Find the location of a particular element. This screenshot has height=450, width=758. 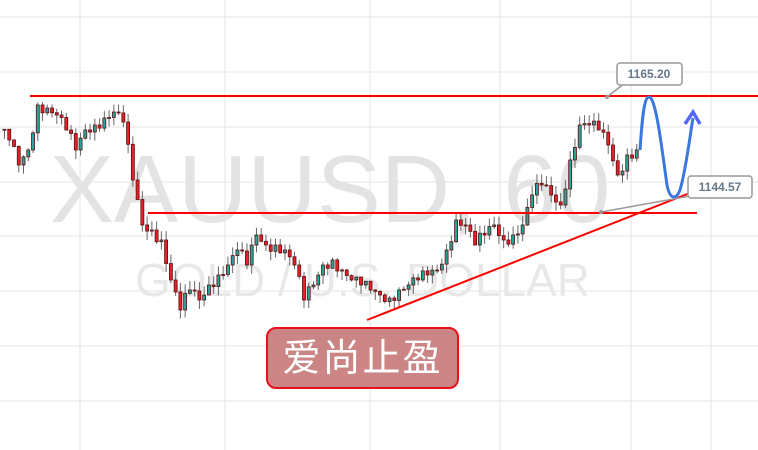

projection-curve is located at coordinates (666, 147).